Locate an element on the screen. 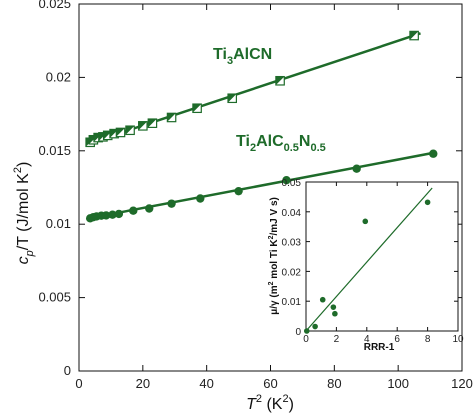 This screenshot has height=415, width=474. inset-y-tick-label: 0 is located at coordinates (298, 332).